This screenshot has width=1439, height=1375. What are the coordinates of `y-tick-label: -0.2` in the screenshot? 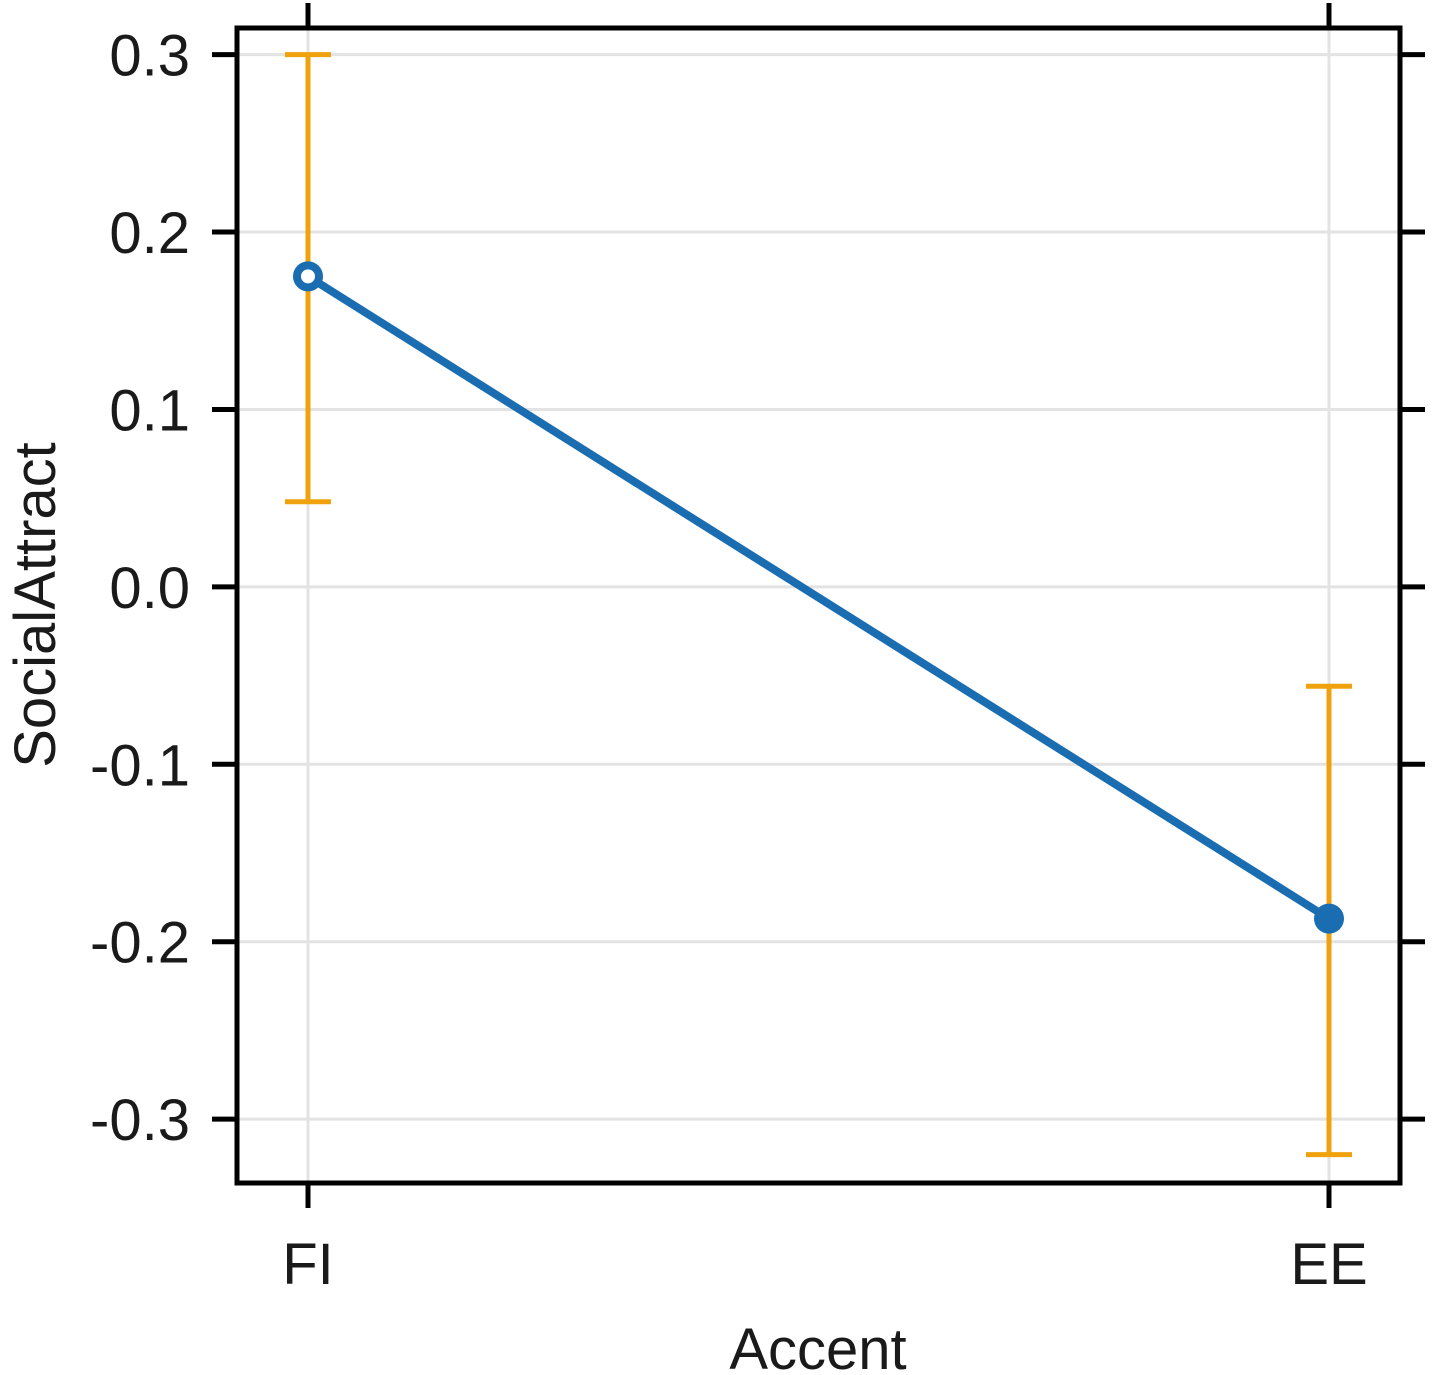 It's located at (140, 943).